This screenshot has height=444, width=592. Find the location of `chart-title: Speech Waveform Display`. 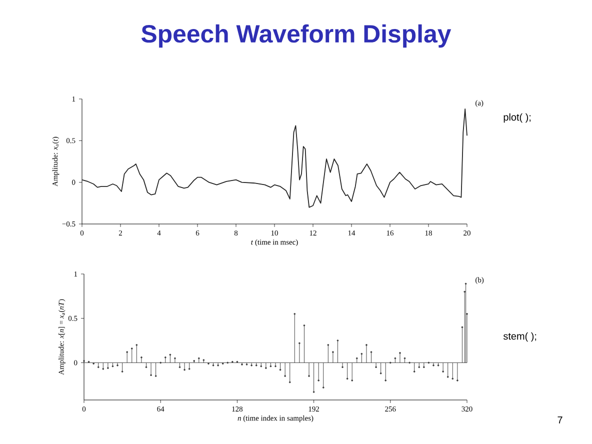

chart-title: Speech Waveform Display is located at coordinates (296, 36).